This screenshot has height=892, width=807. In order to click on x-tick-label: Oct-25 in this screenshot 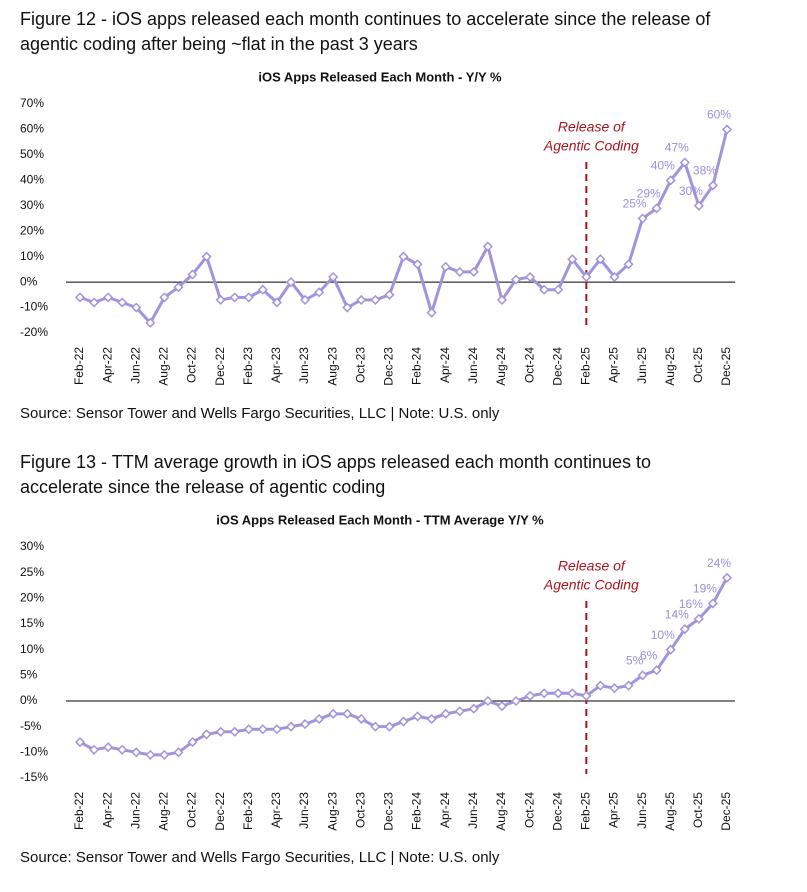, I will do `click(698, 810)`.